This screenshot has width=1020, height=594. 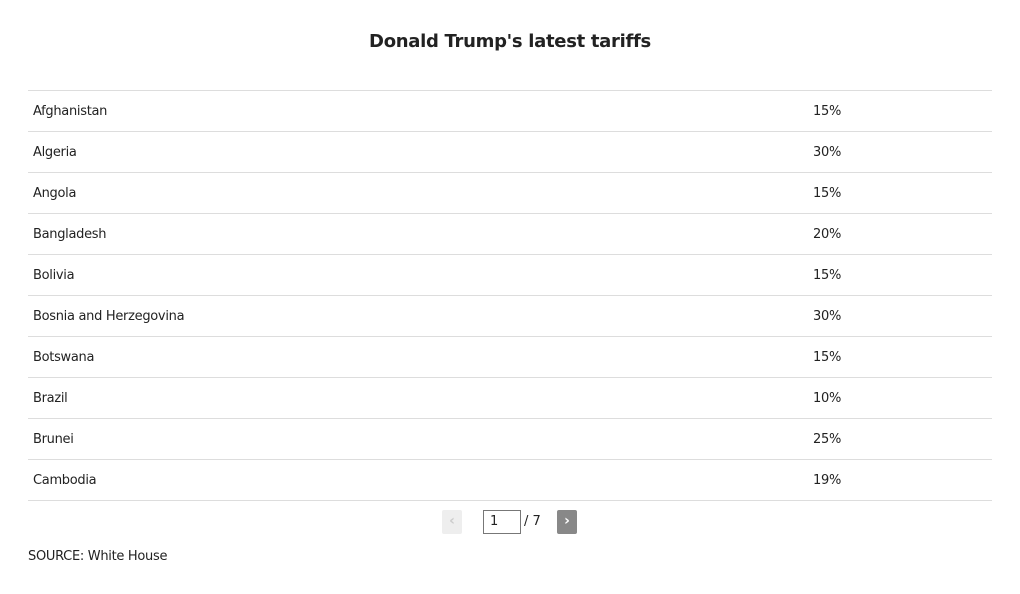 I want to click on country-cell: Afghanistan, so click(x=418, y=111).